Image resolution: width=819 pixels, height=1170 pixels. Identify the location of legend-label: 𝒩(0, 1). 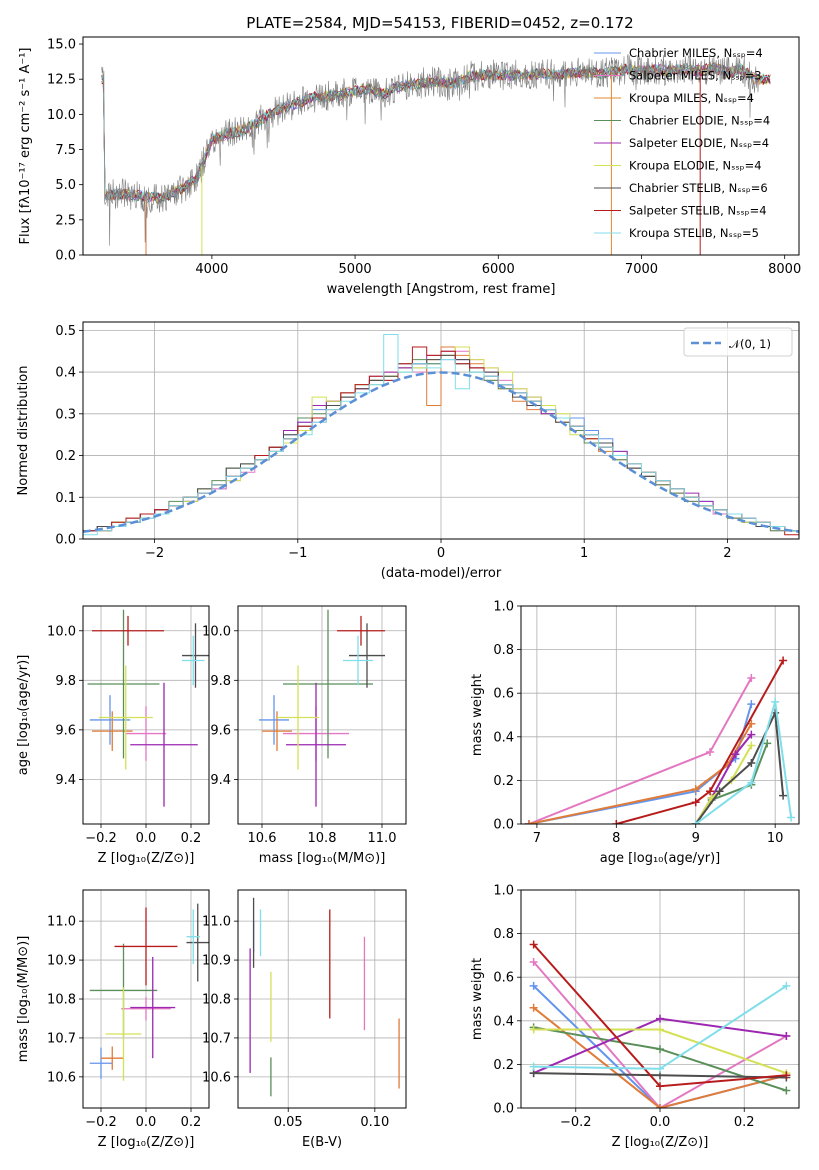
(750, 344).